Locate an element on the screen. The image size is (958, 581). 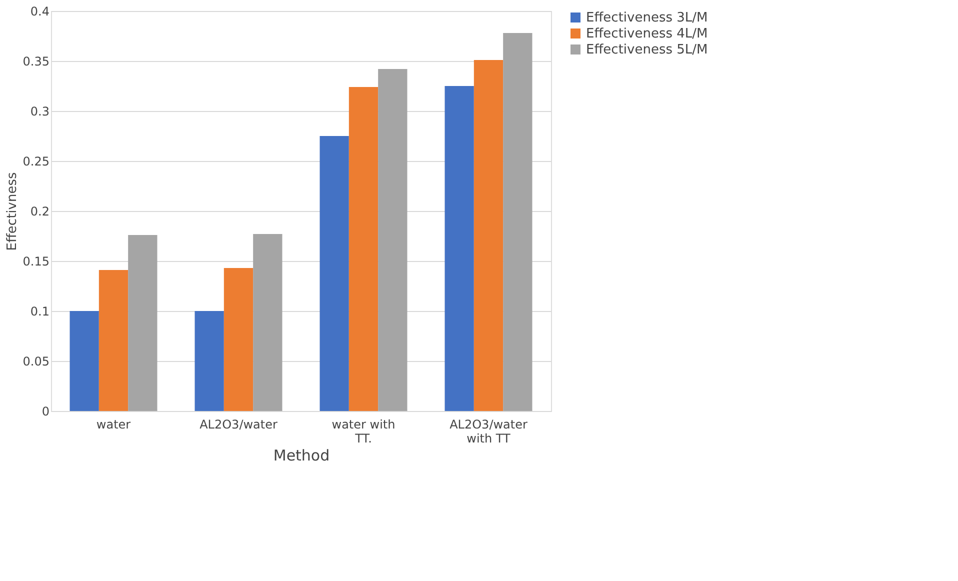
x-axis-title: Method is located at coordinates (301, 455).